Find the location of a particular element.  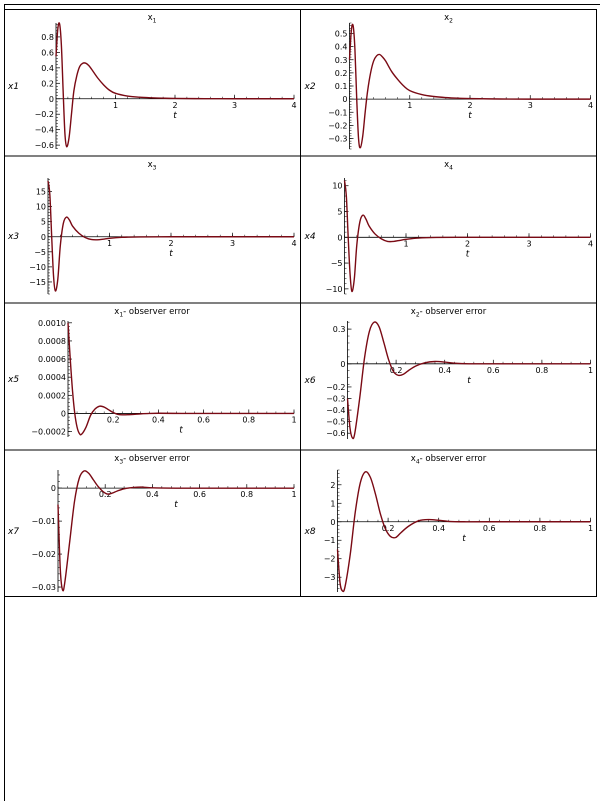

y-tick-label: 0.0010 is located at coordinates (52, 323).